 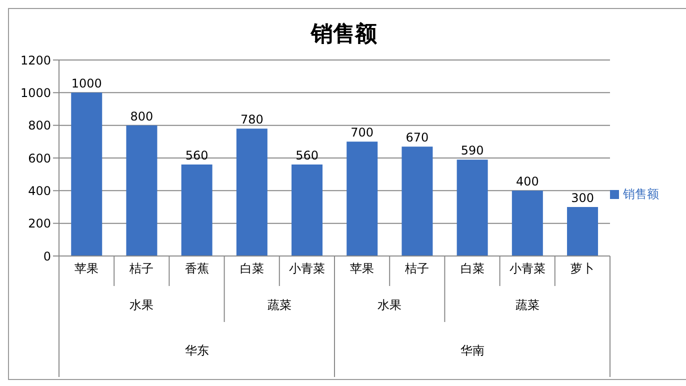 I want to click on y-tick-label: 400, so click(x=39, y=191).